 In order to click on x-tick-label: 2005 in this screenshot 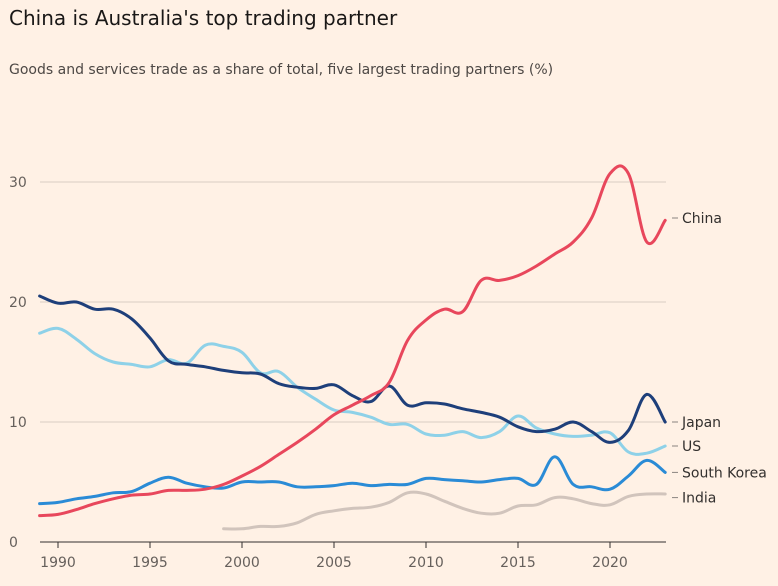, I will do `click(334, 563)`.